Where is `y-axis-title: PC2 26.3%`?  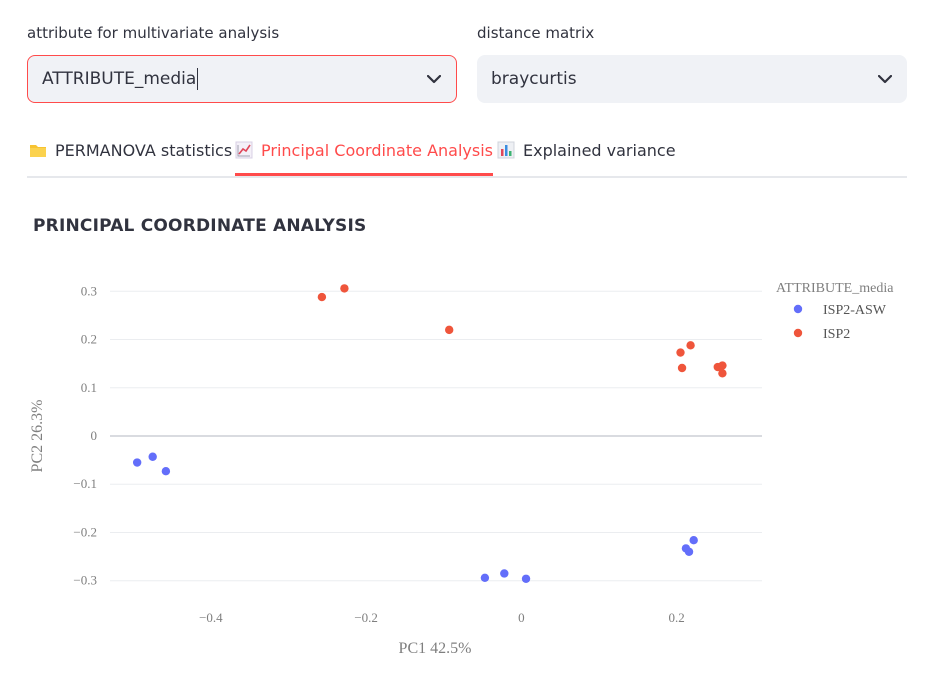 y-axis-title: PC2 26.3% is located at coordinates (37, 436).